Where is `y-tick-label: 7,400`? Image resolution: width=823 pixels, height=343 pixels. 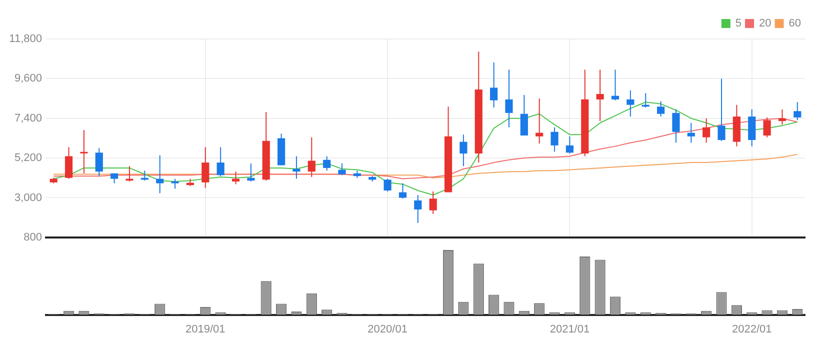
y-tick-label: 7,400 is located at coordinates (28, 118).